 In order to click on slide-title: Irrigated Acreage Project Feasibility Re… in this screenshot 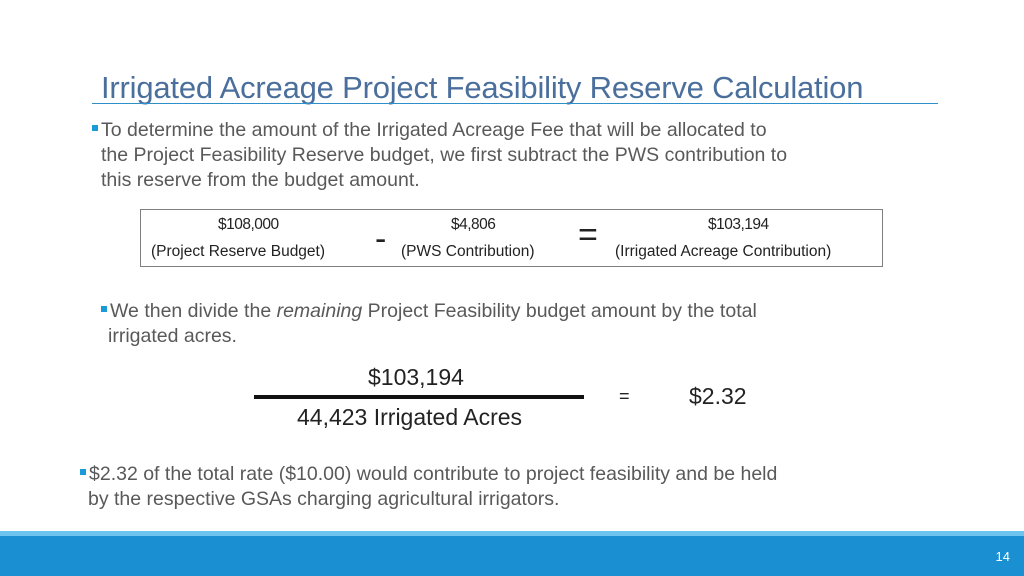, I will do `click(482, 87)`.